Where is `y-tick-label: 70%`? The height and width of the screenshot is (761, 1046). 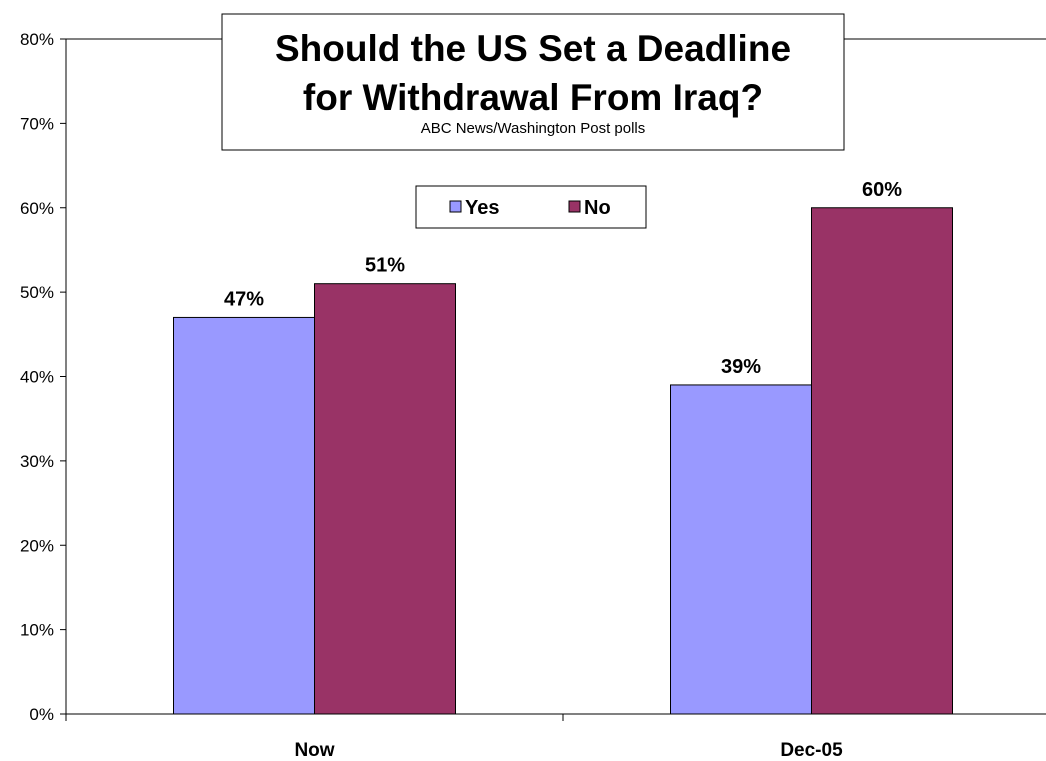 y-tick-label: 70% is located at coordinates (37, 123).